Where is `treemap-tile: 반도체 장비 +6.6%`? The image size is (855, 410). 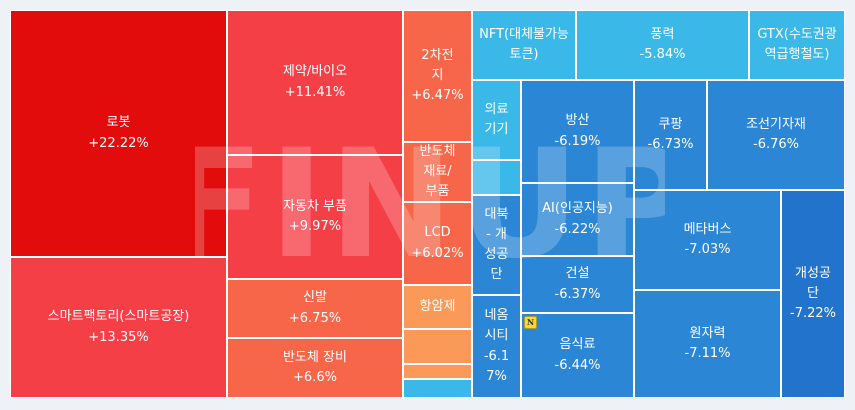 treemap-tile: 반도체 장비 +6.6% is located at coordinates (315, 368).